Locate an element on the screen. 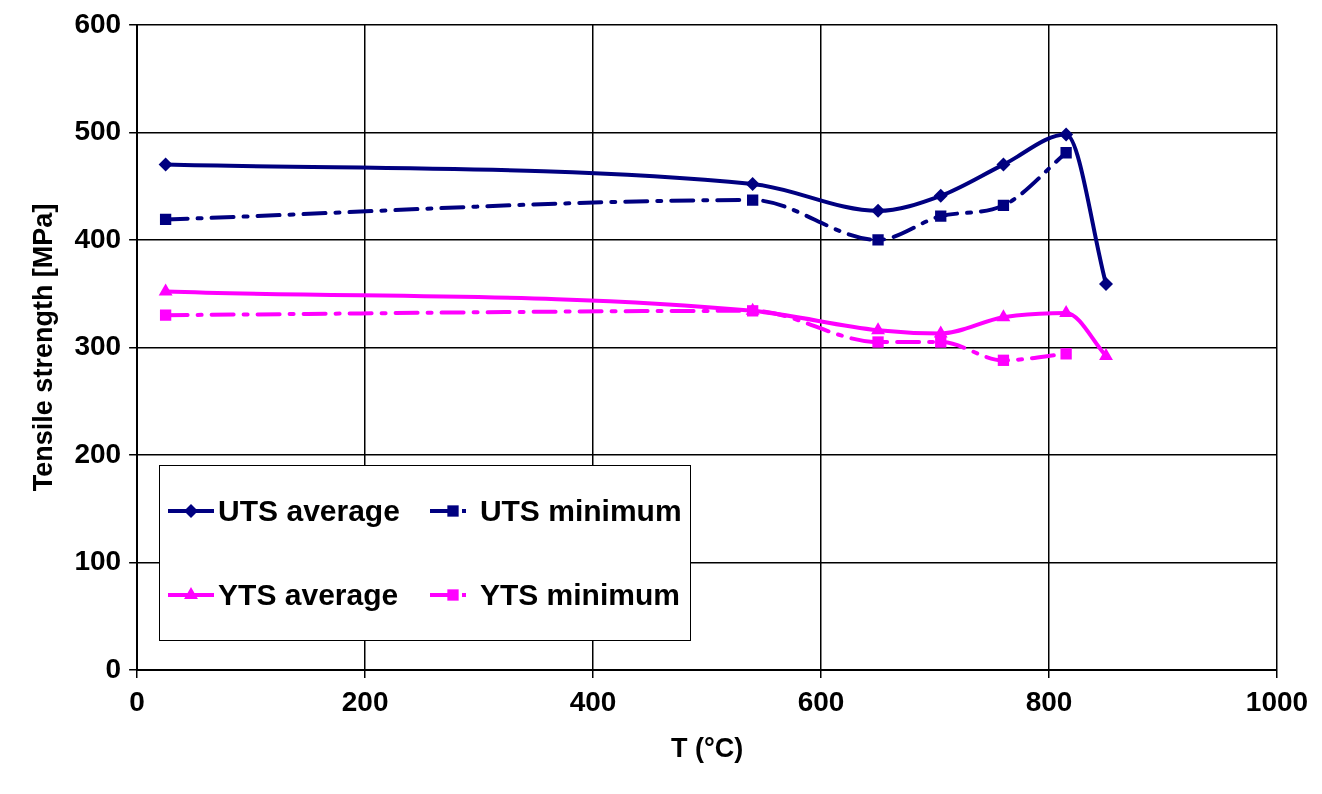 Image resolution: width=1322 pixels, height=794 pixels. y-tick-label: 400 is located at coordinates (98, 238).